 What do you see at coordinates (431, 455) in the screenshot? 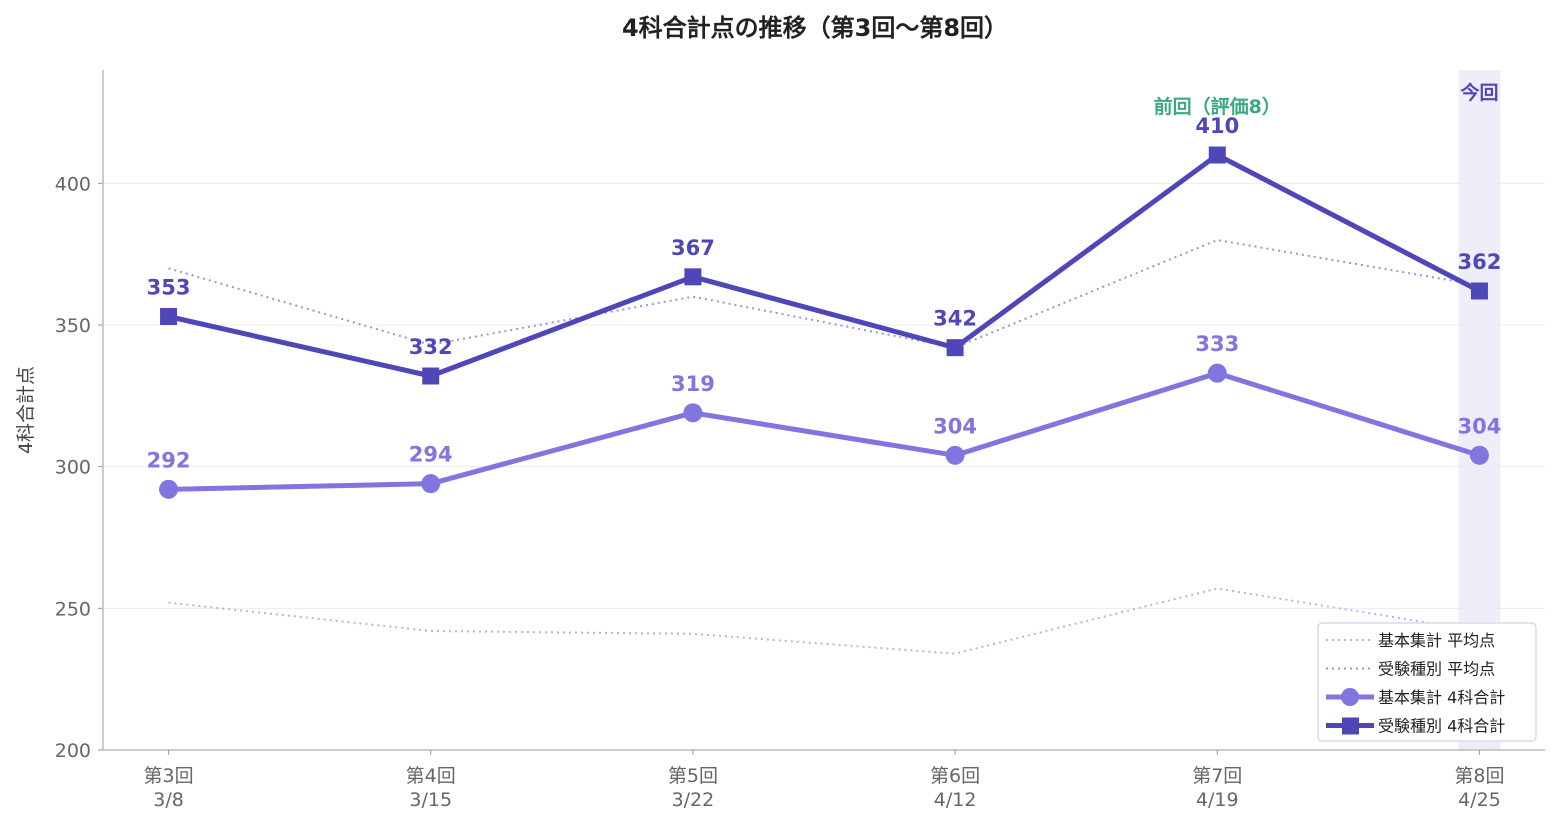
I see `data-label: 294` at bounding box center [431, 455].